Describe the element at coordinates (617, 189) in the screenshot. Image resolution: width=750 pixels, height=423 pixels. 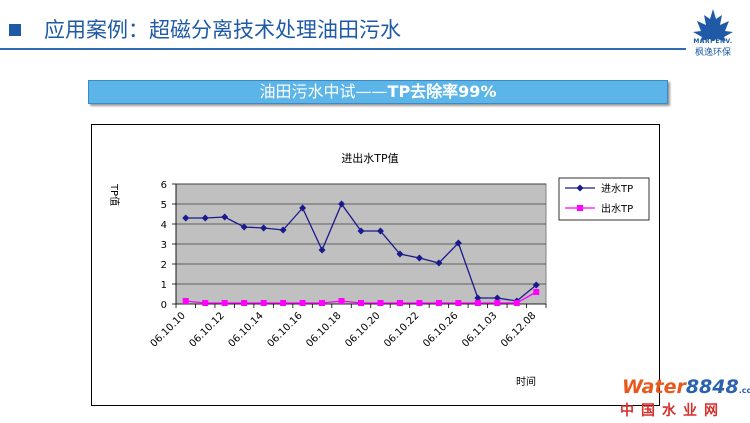
I see `legend-label-inlet: 进水TP` at that location.